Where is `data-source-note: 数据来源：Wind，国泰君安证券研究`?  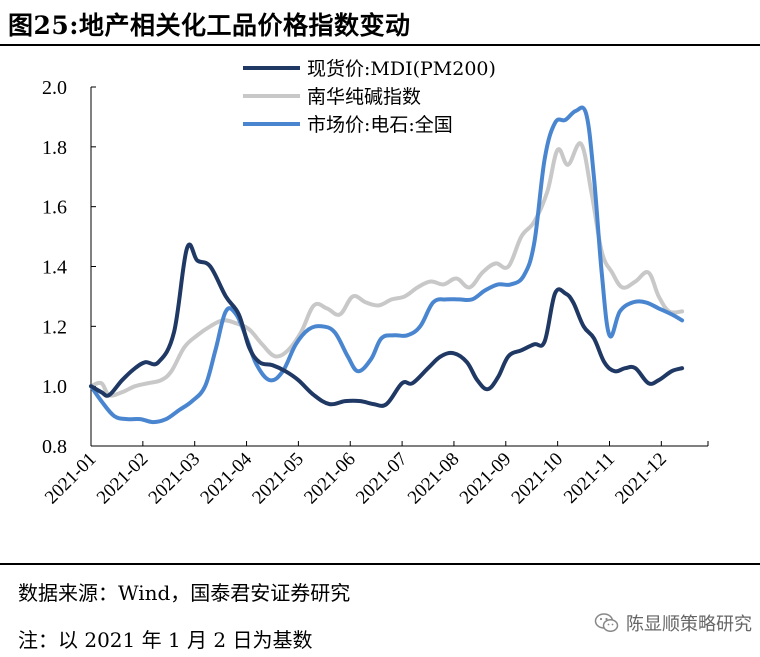 data-source-note: 数据来源：Wind，国泰君安证券研究 is located at coordinates (184, 593).